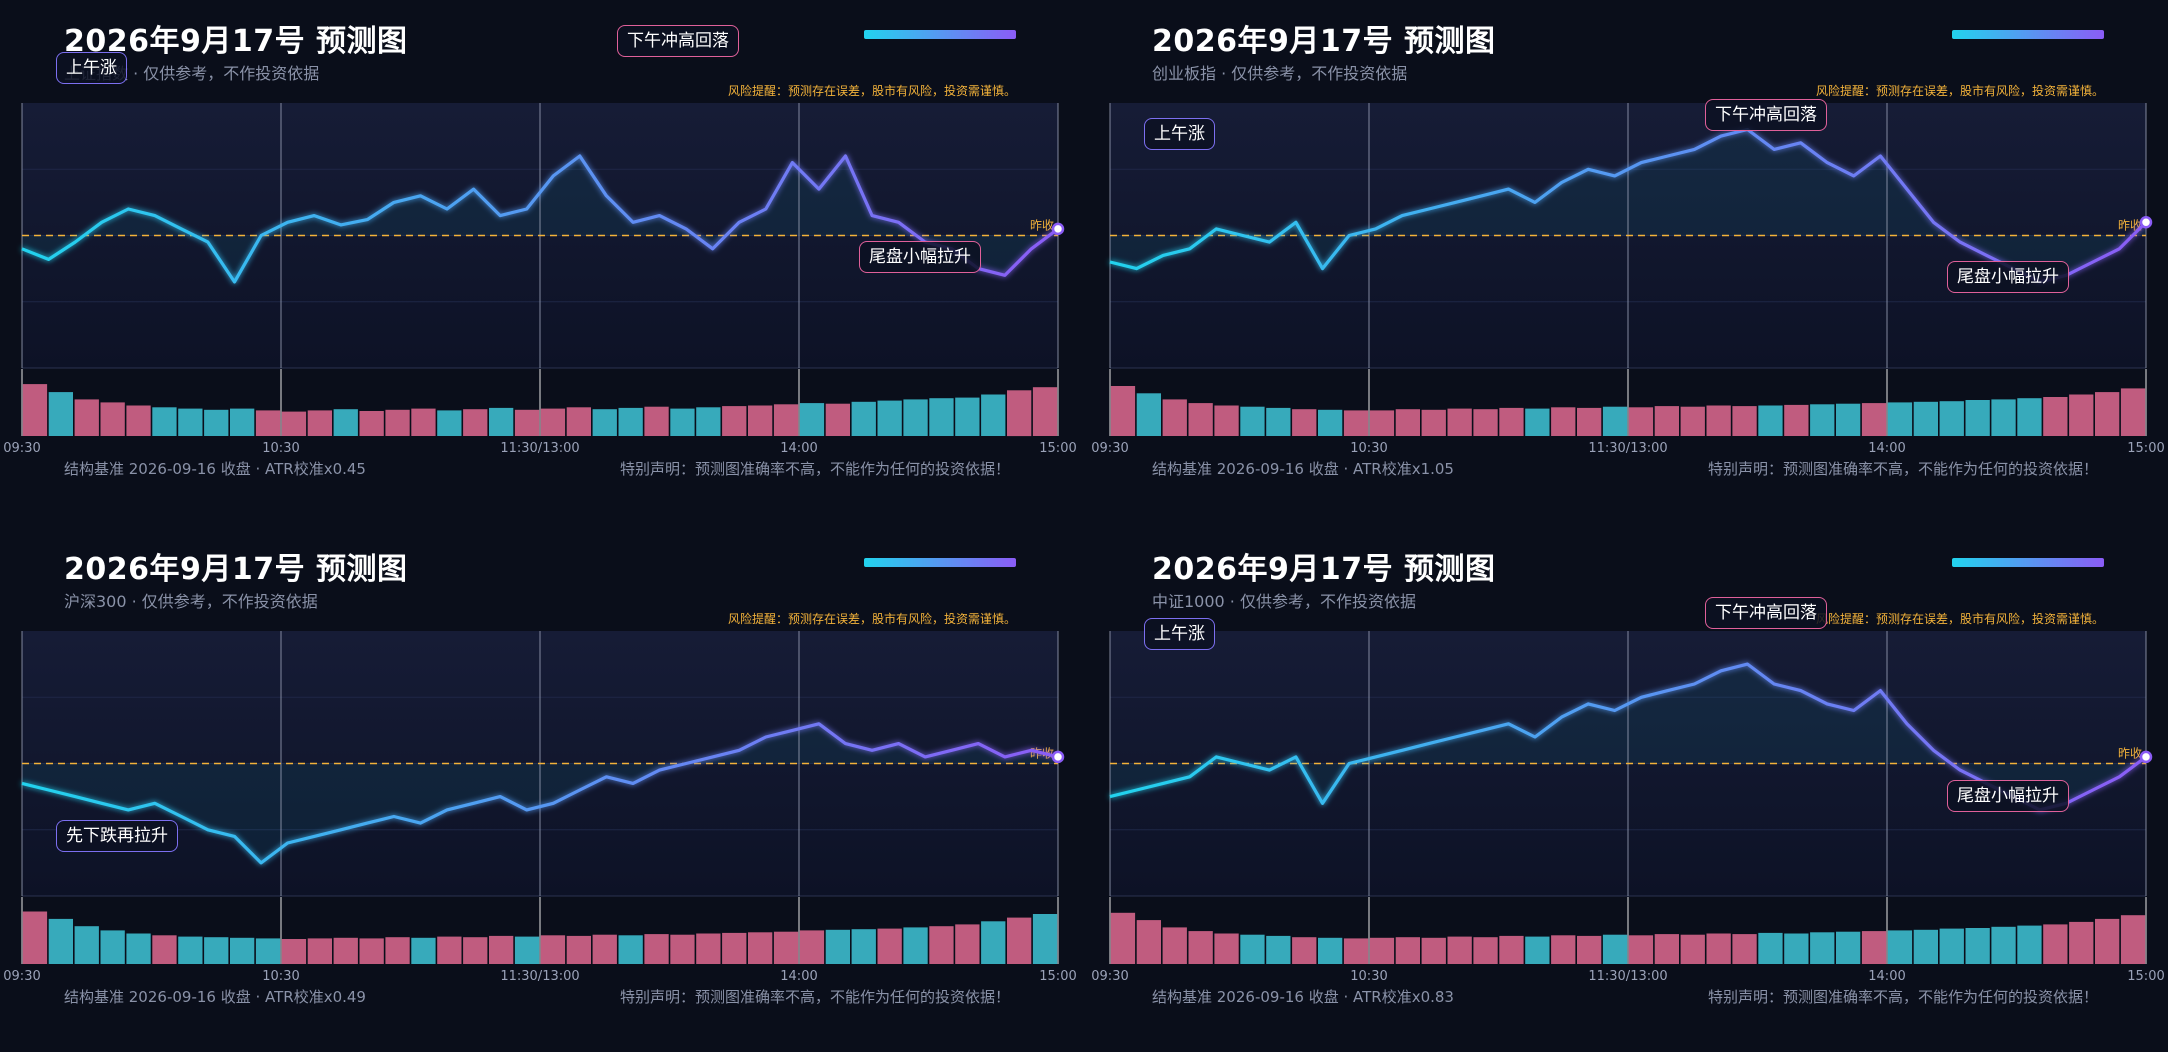 This screenshot has height=1052, width=2168. I want to click on baseline-note: 结构基准 2026-09-16 收盘 · ATR校准x1.05, so click(1303, 469).